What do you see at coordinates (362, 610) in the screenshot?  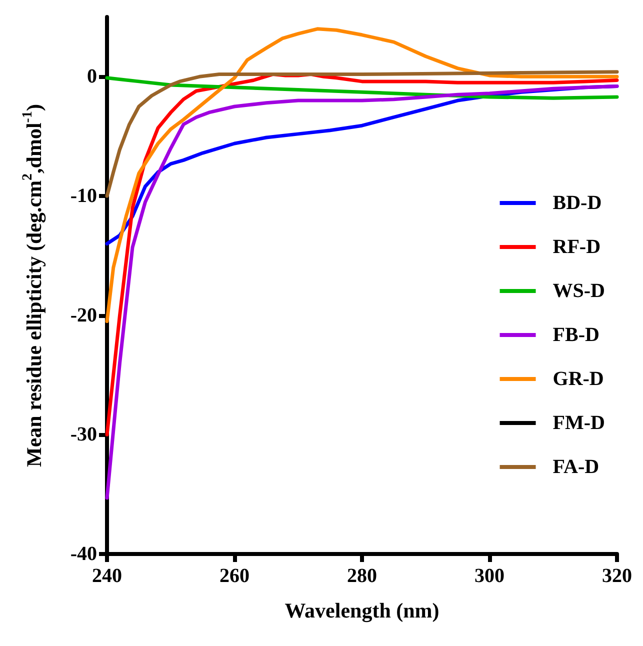 I see `x-axis-title: Wavelength (nm)` at bounding box center [362, 610].